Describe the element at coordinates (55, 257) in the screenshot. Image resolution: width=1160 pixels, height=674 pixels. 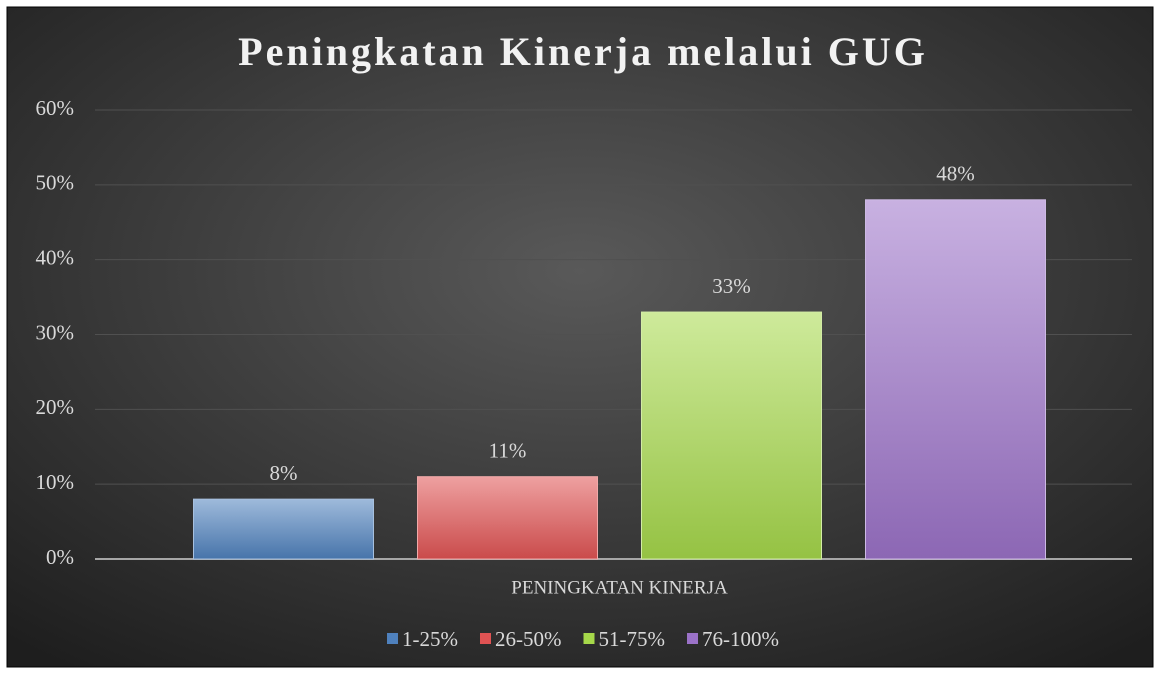
I see `y-tick-label: 40%` at that location.